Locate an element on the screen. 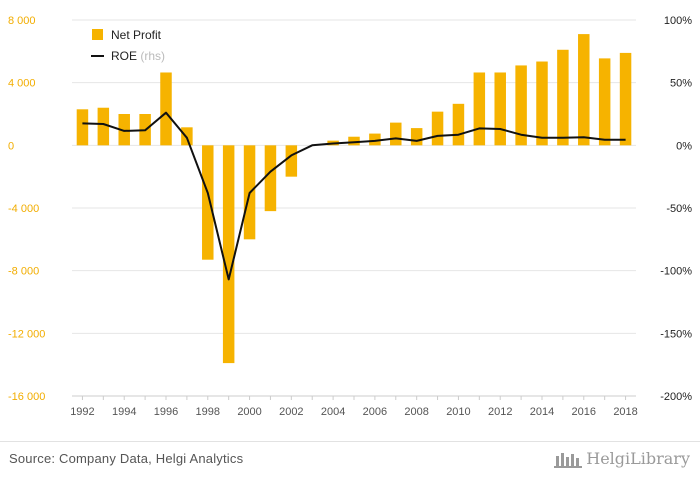  library-icon is located at coordinates (568, 460).